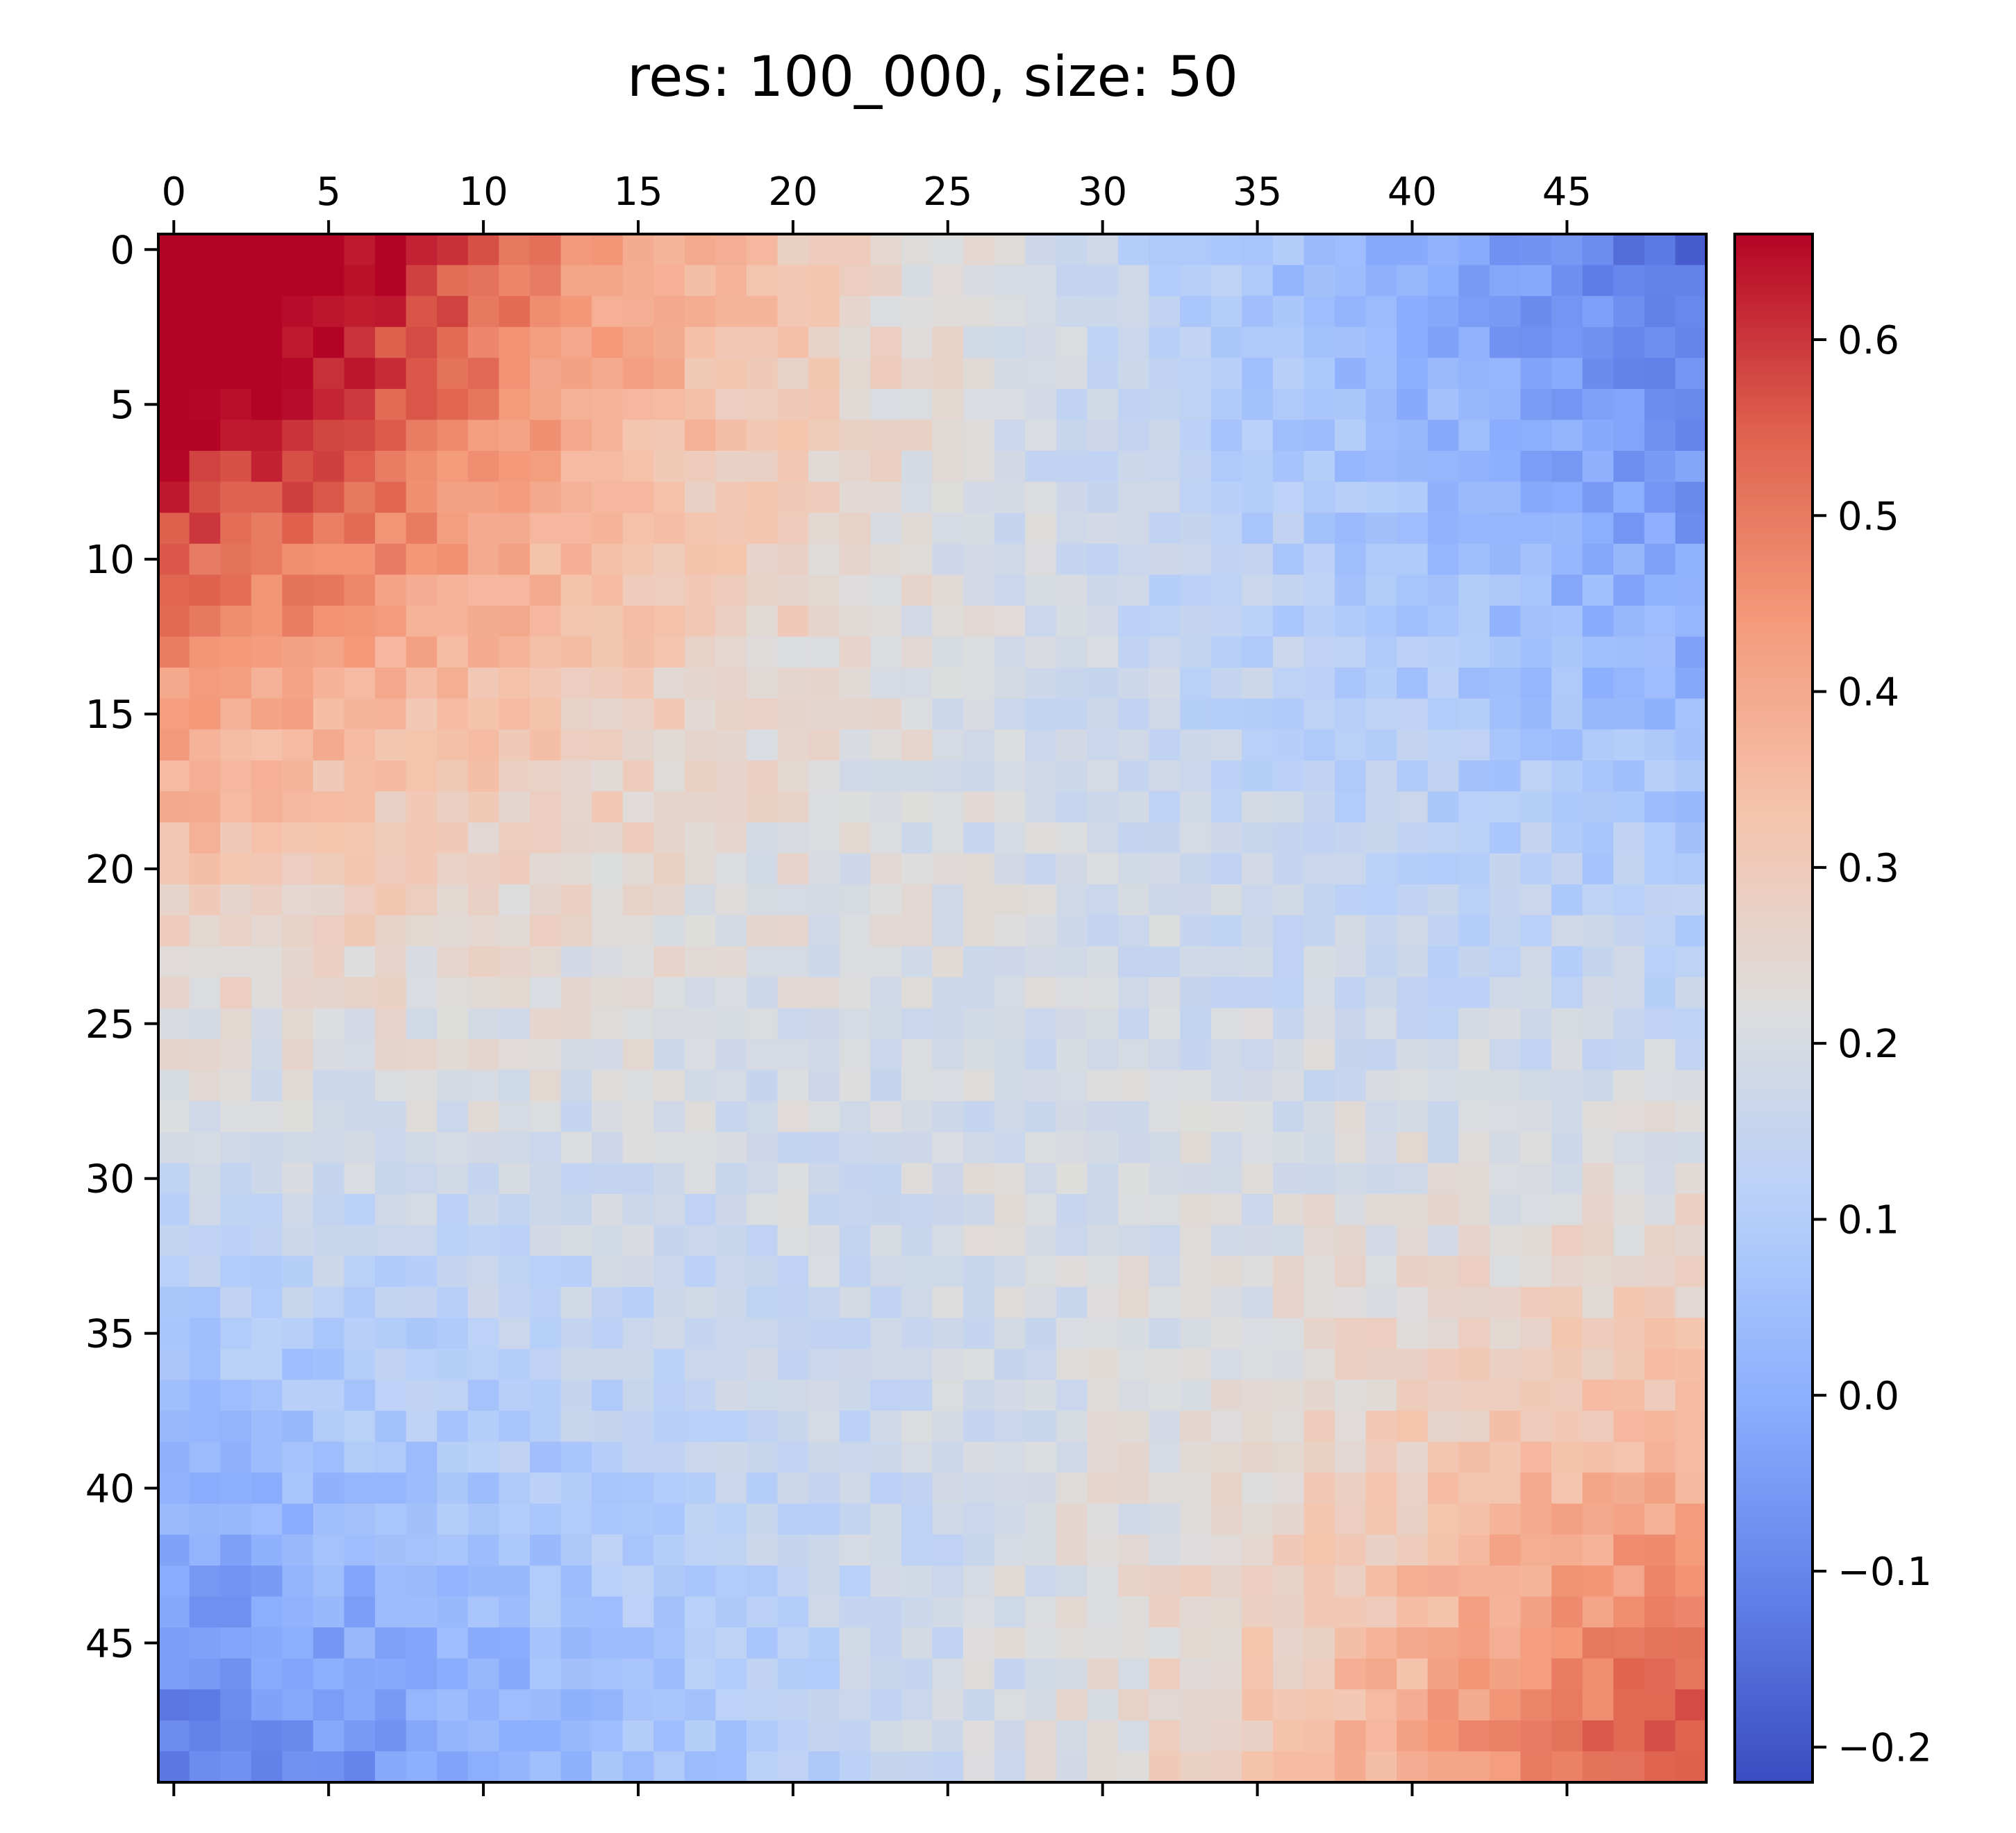 Image resolution: width=2016 pixels, height=1833 pixels. Describe the element at coordinates (1868, 340) in the screenshot. I see `colorbar-tick-label: 0.6` at that location.